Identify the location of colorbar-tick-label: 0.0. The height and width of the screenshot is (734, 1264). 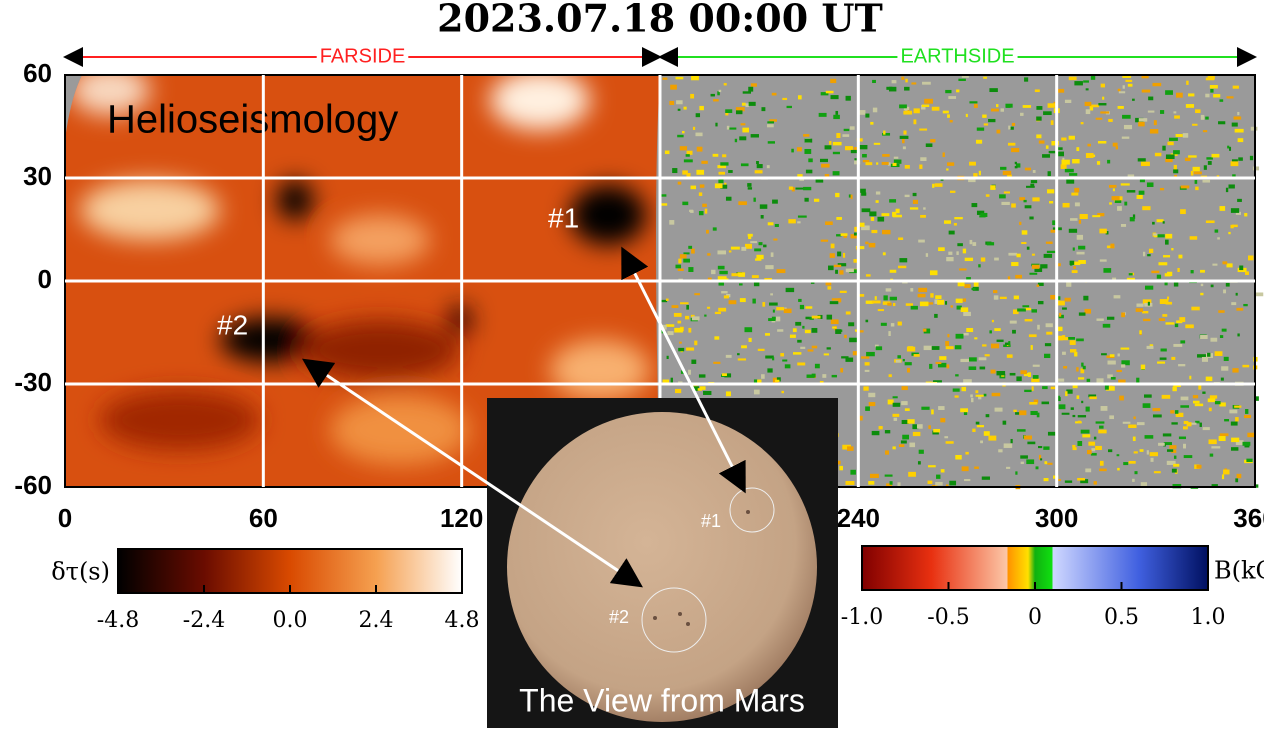
(290, 620).